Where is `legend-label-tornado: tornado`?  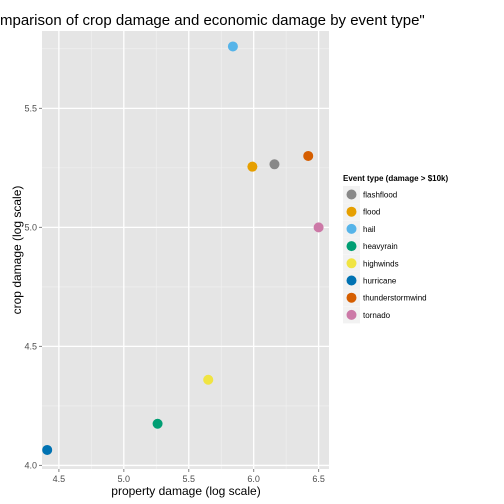
legend-label-tornado: tornado is located at coordinates (377, 315).